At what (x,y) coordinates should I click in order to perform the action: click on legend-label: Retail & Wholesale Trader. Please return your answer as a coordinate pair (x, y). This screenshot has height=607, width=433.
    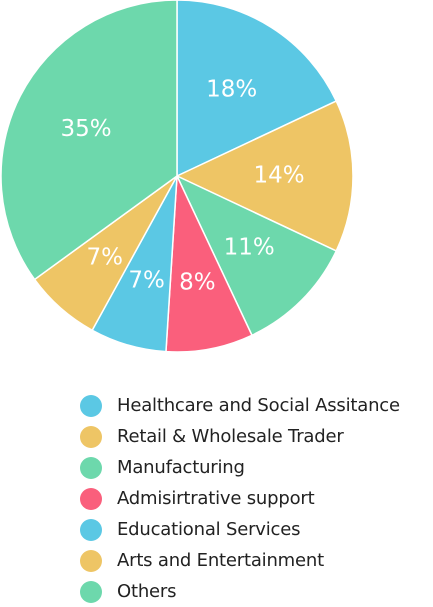
    Looking at the image, I should click on (230, 436).